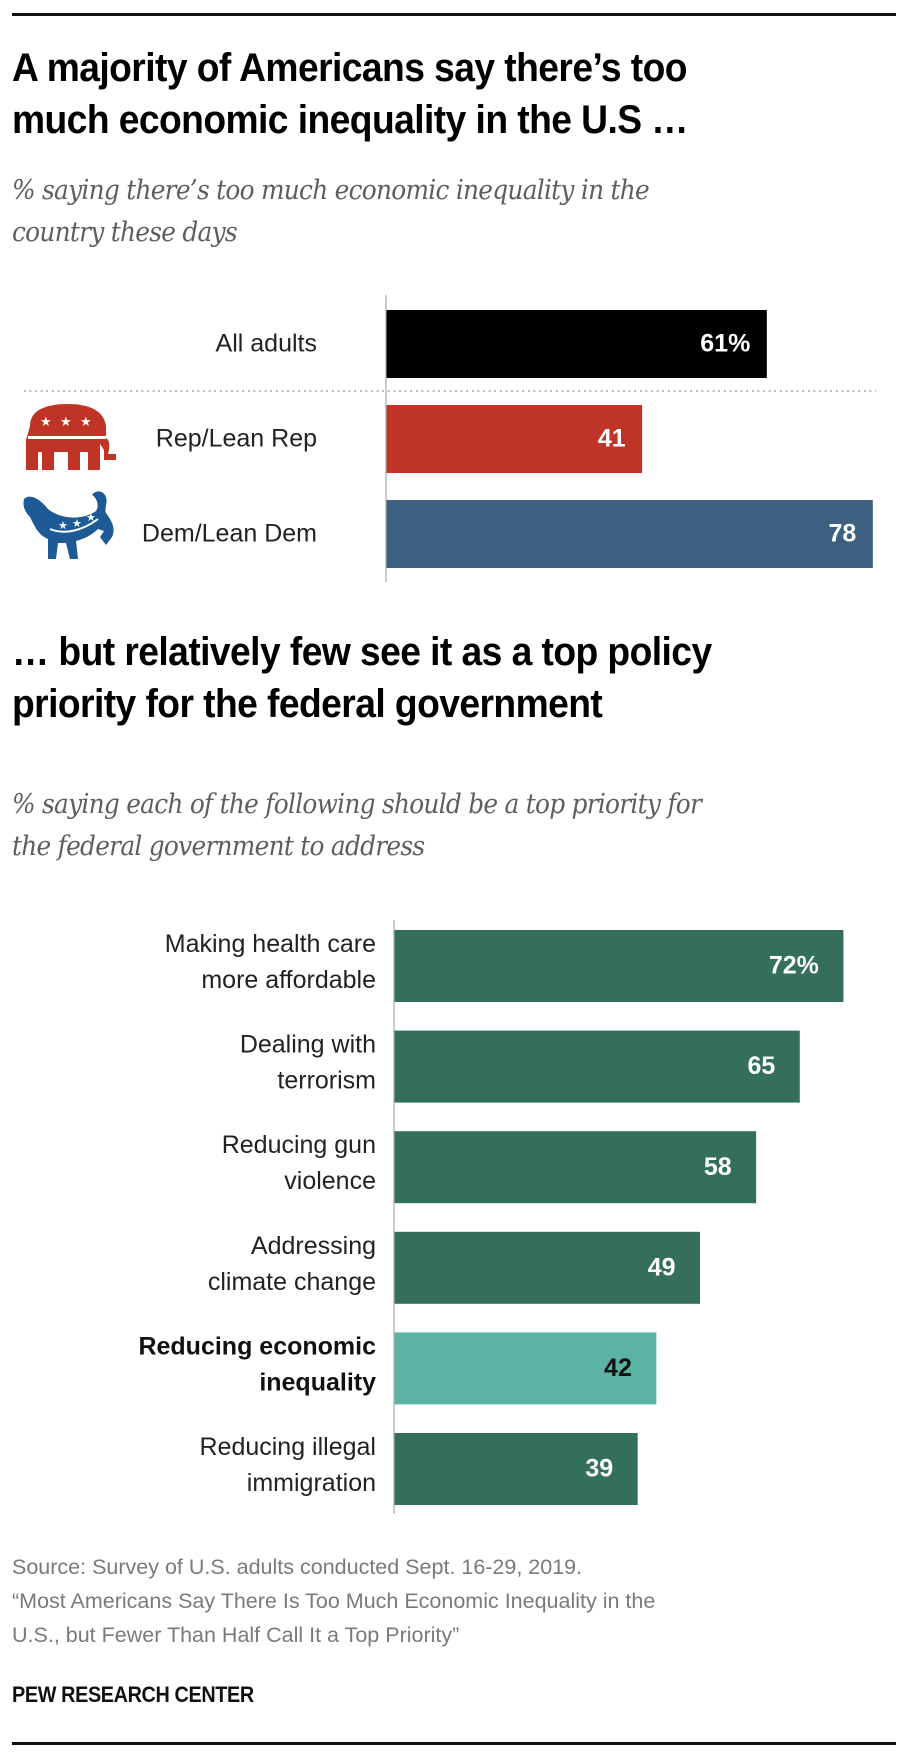 The height and width of the screenshot is (1756, 908). What do you see at coordinates (218, 846) in the screenshot?
I see `chart2-subtitle-line2: the federal government to address` at bounding box center [218, 846].